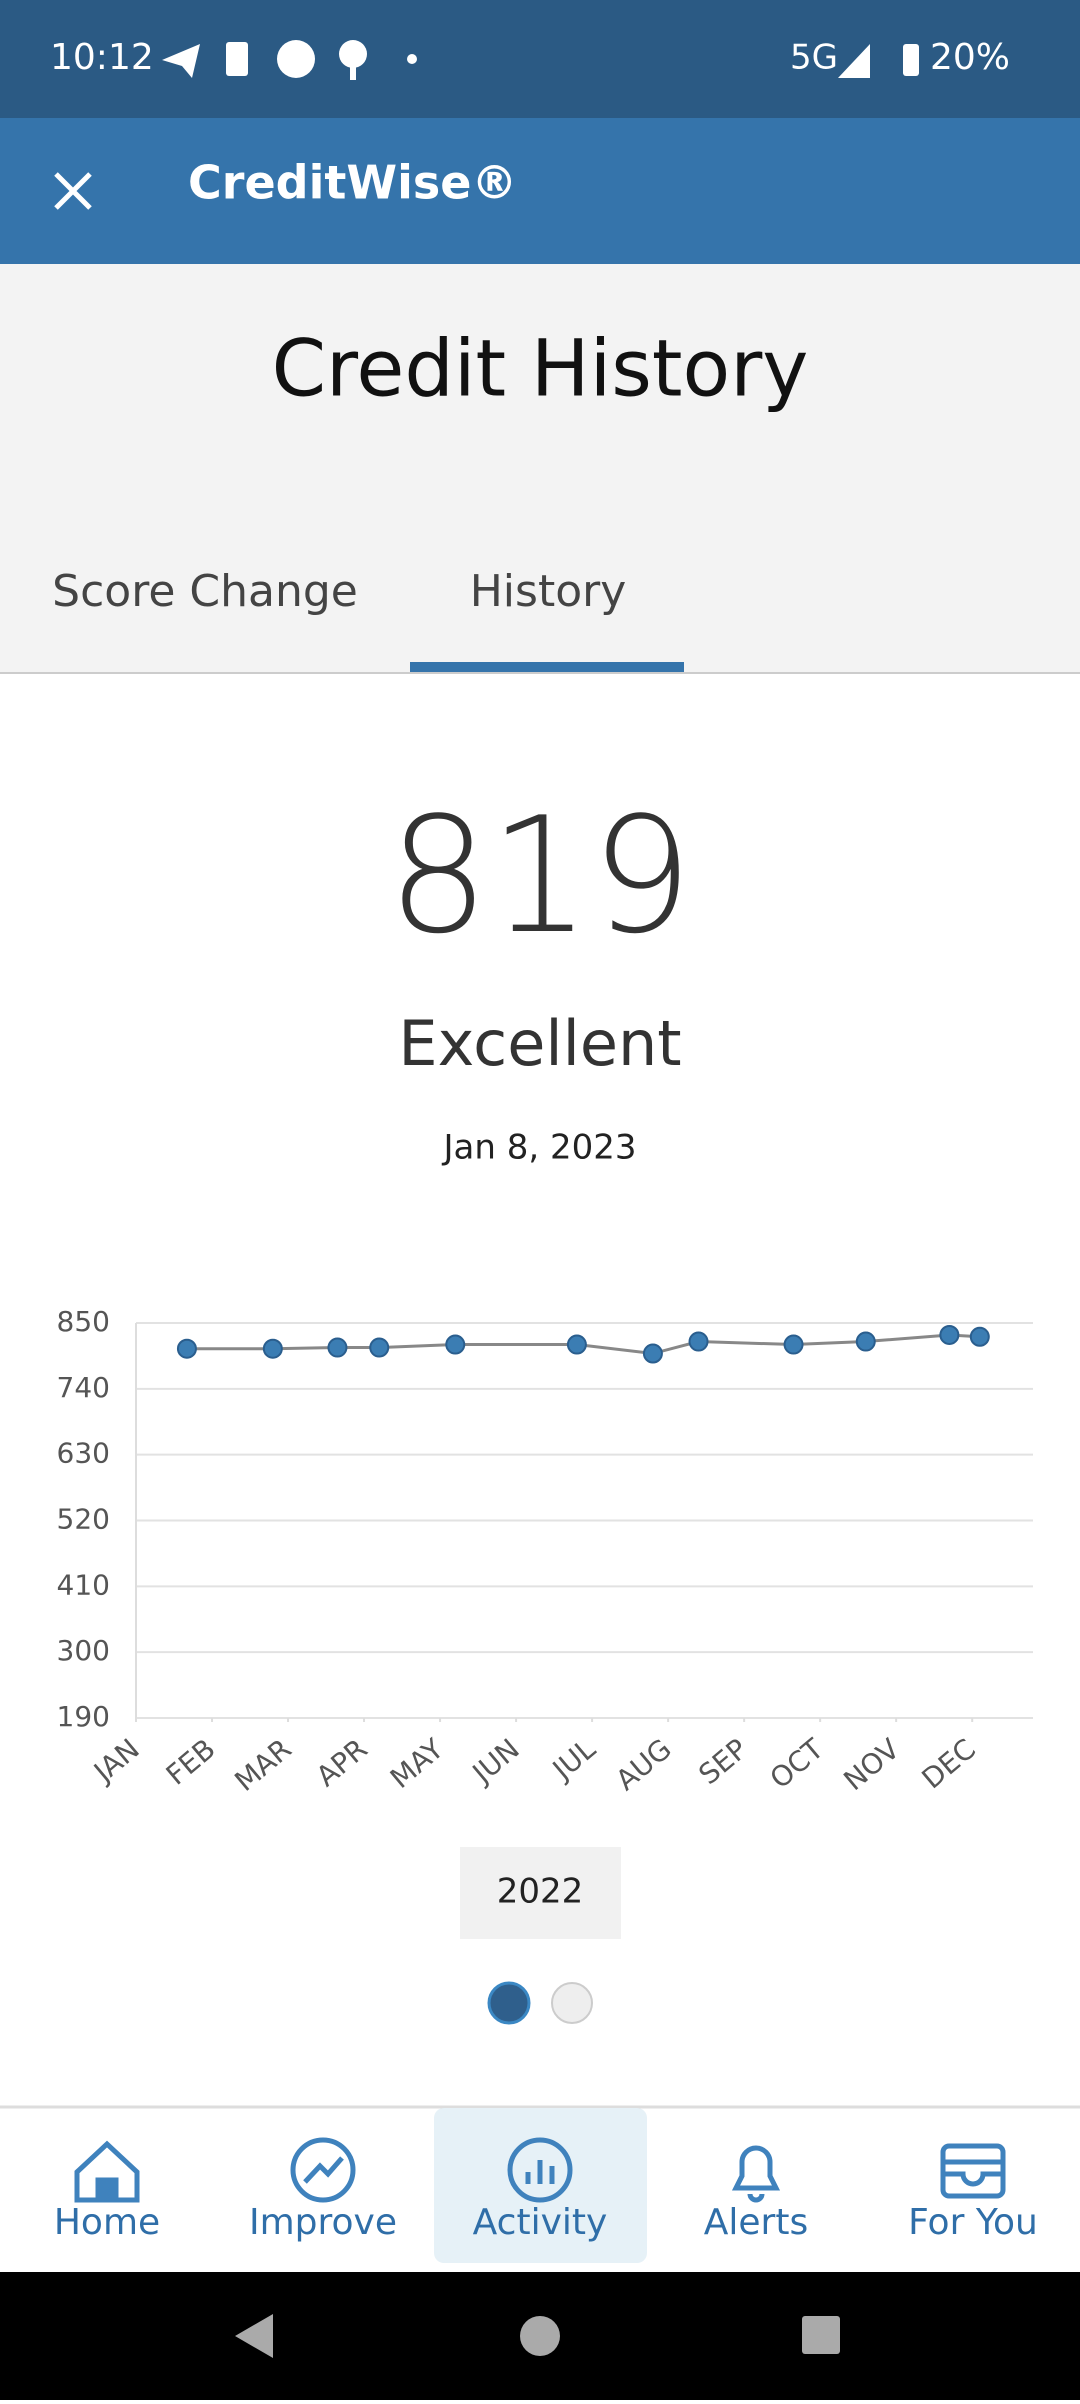  Describe the element at coordinates (115, 1760) in the screenshot. I see `x-tick-label: JAN` at that location.